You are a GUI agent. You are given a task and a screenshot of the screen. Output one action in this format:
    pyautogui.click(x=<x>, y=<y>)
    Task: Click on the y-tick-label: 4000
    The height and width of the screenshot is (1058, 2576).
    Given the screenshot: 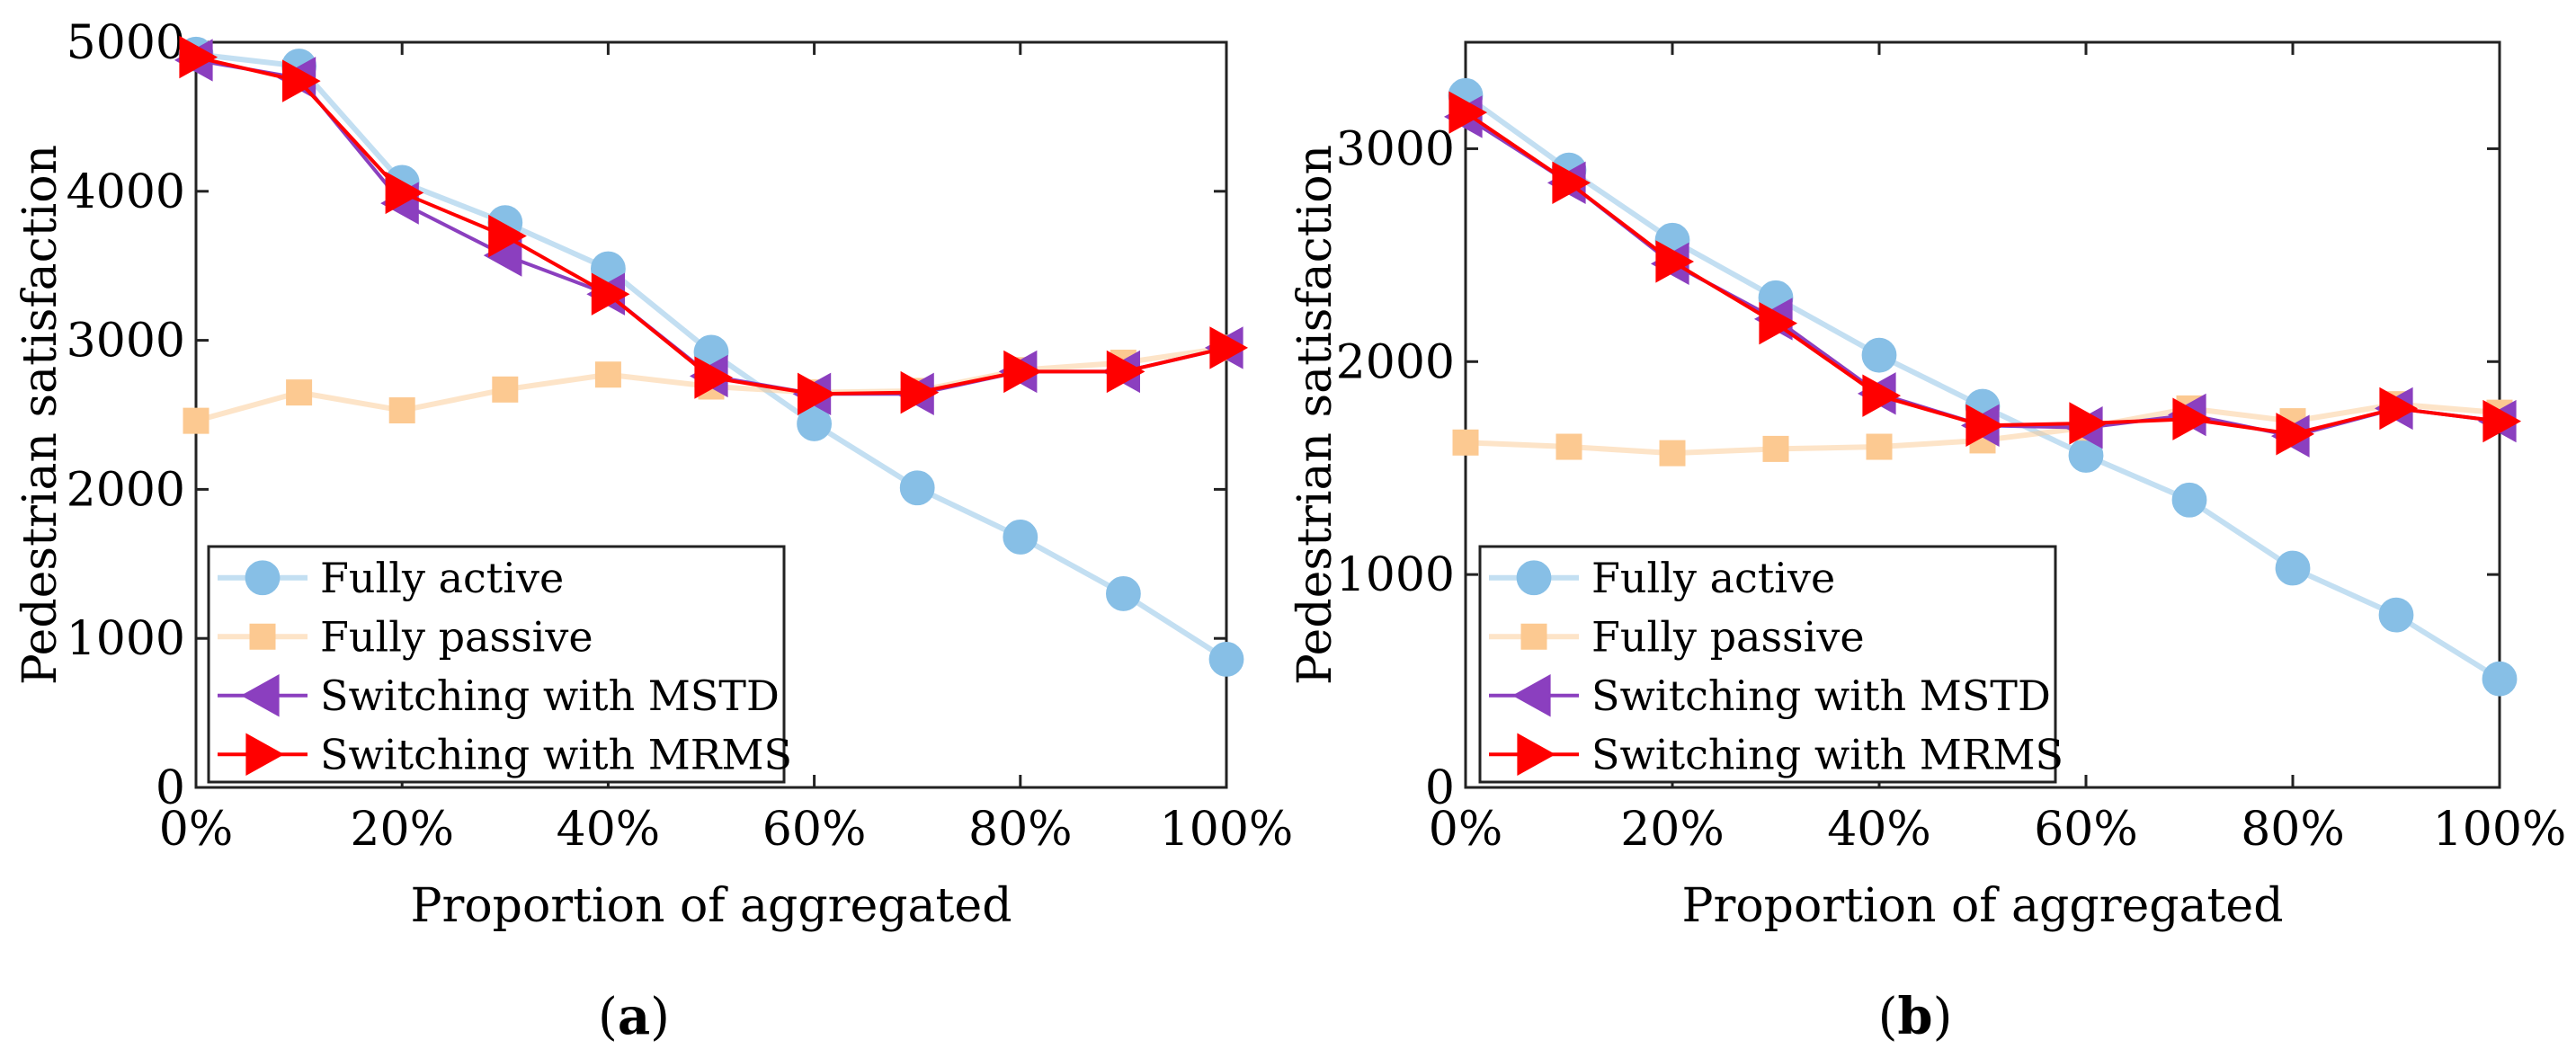 What is the action you would take?
    pyautogui.click(x=126, y=192)
    